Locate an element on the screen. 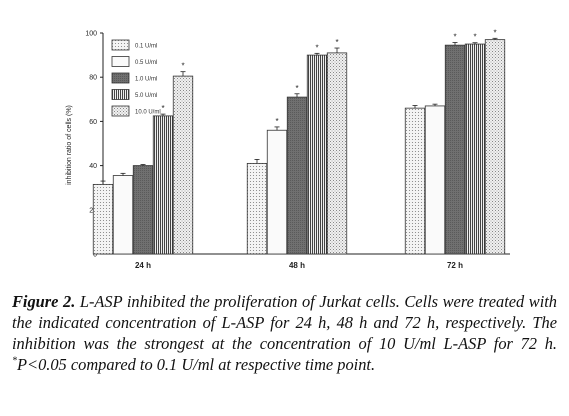 This screenshot has width=569, height=416. y-axis-label: inhibition ratio of cells (%) is located at coordinates (69, 145).